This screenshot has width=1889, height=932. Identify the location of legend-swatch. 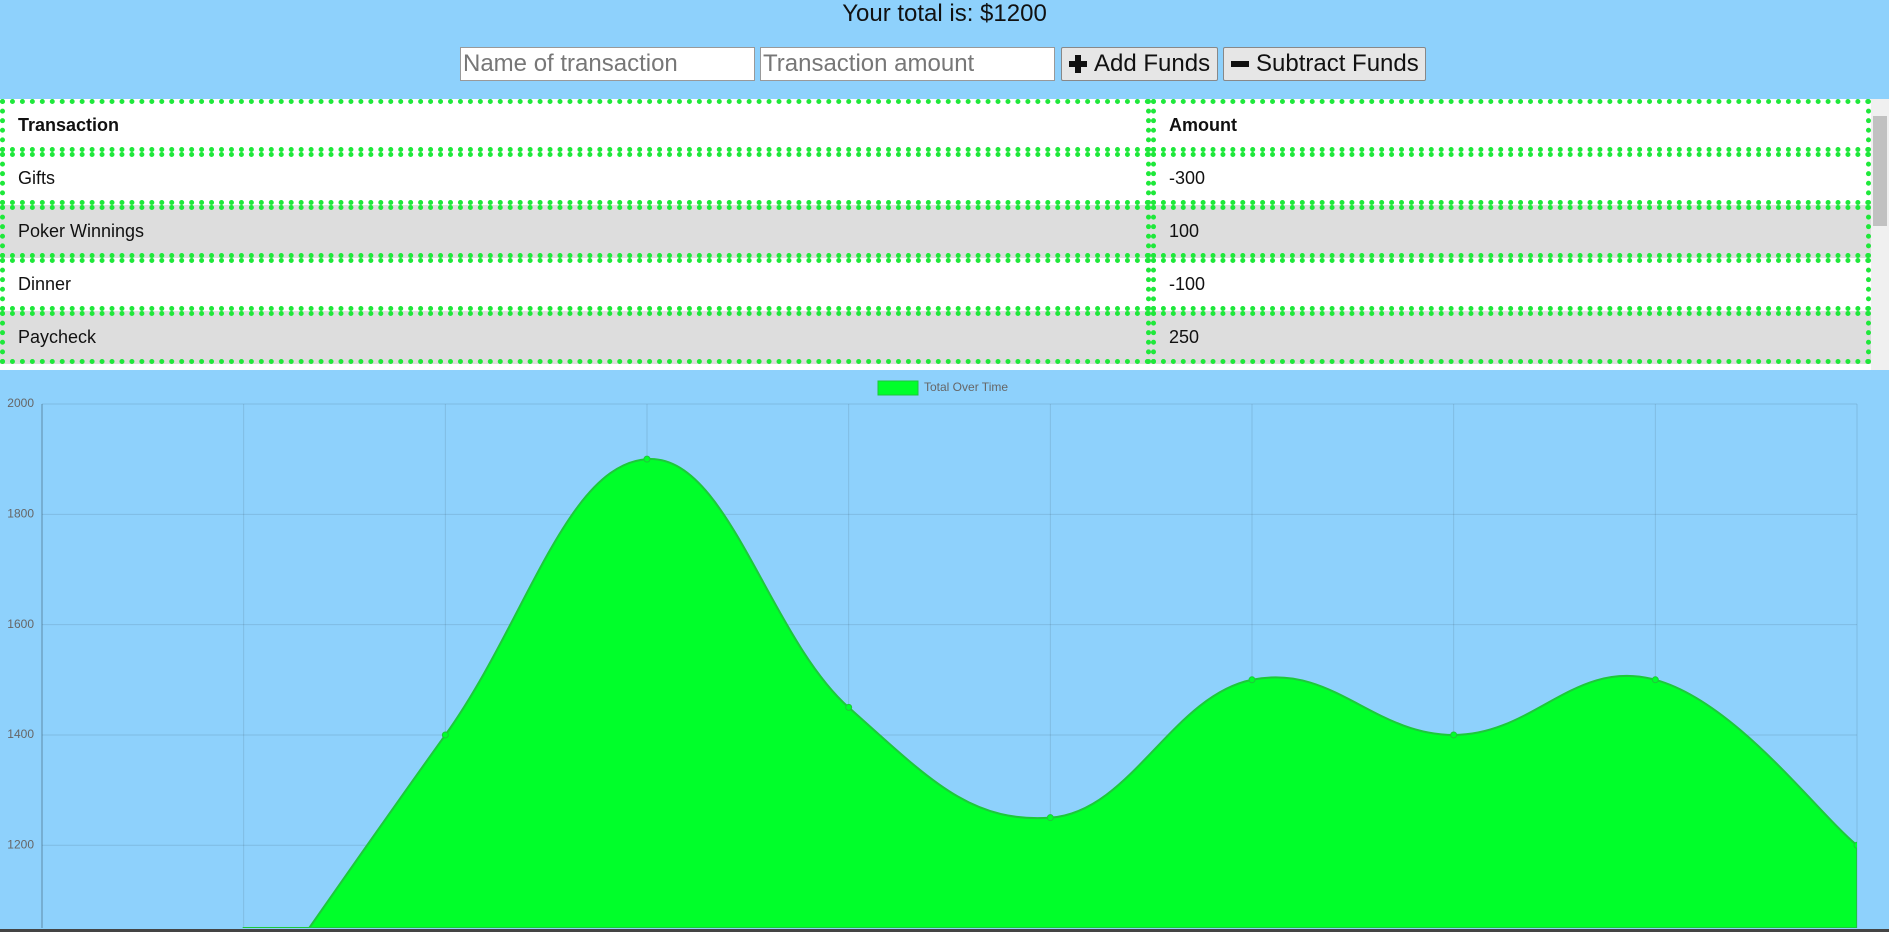
(898, 388).